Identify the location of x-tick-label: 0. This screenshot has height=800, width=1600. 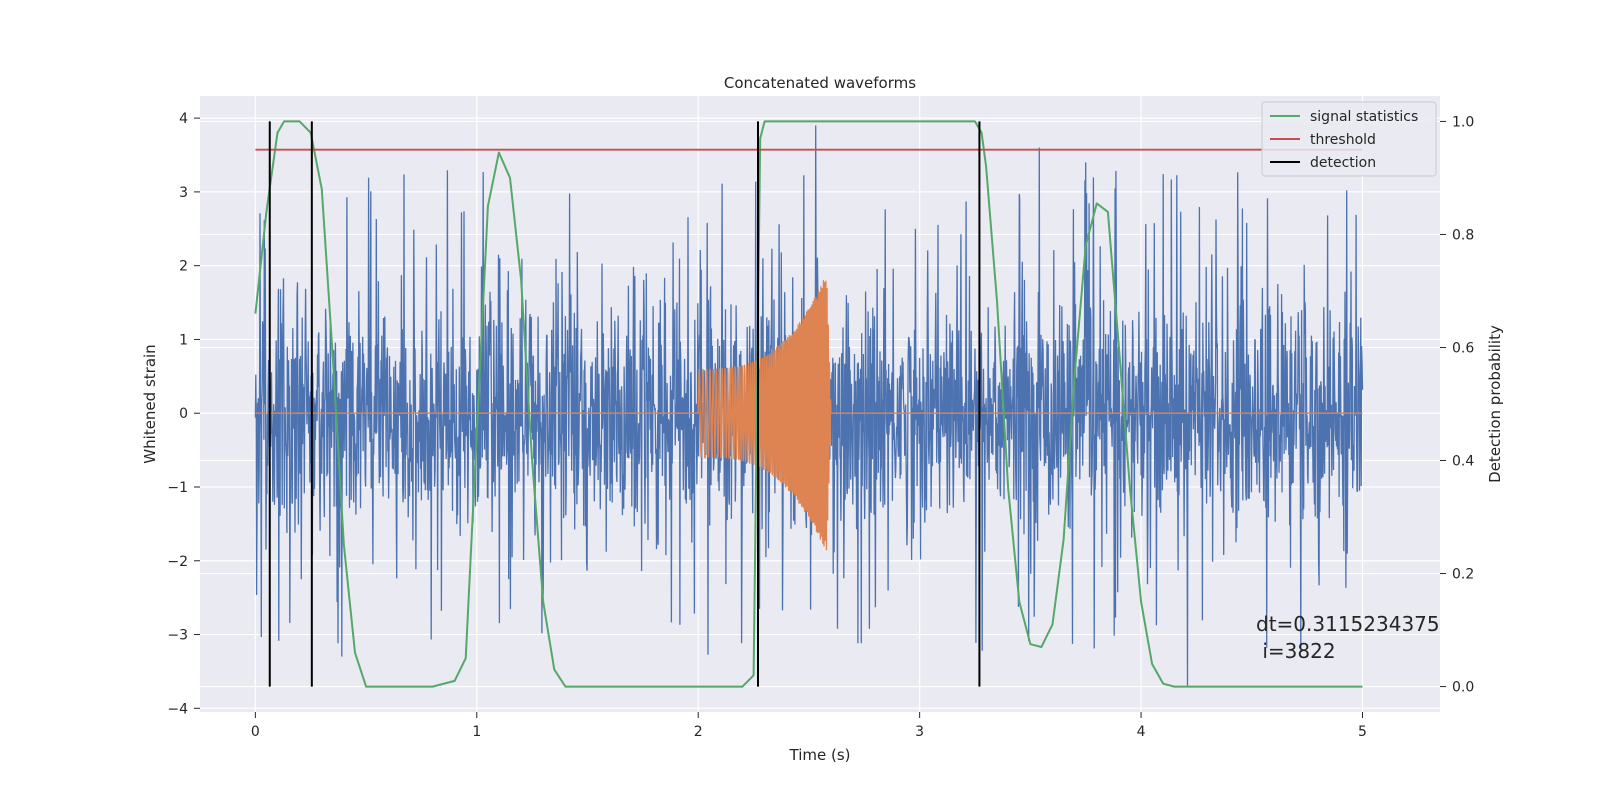
(255, 732).